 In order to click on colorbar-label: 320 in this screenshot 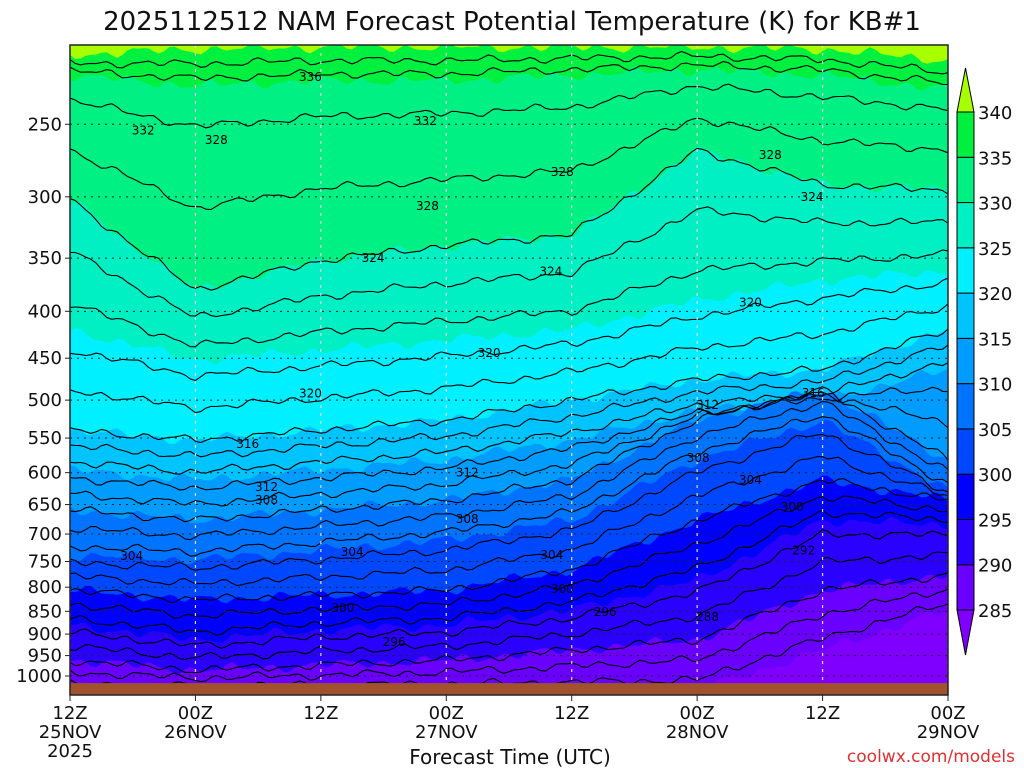, I will do `click(995, 294)`.